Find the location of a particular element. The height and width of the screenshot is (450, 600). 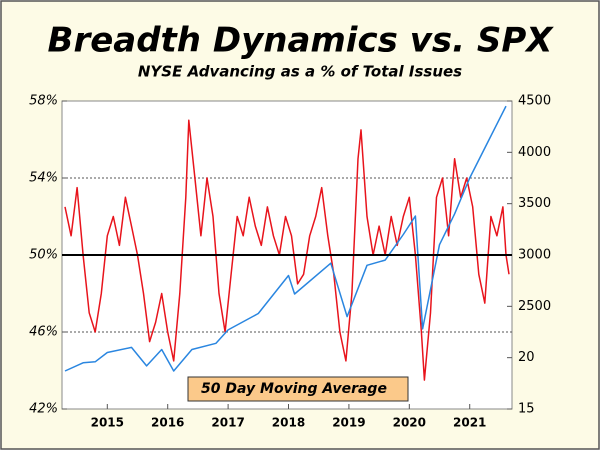

annotation: 50 Day Moving Average is located at coordinates (294, 389).